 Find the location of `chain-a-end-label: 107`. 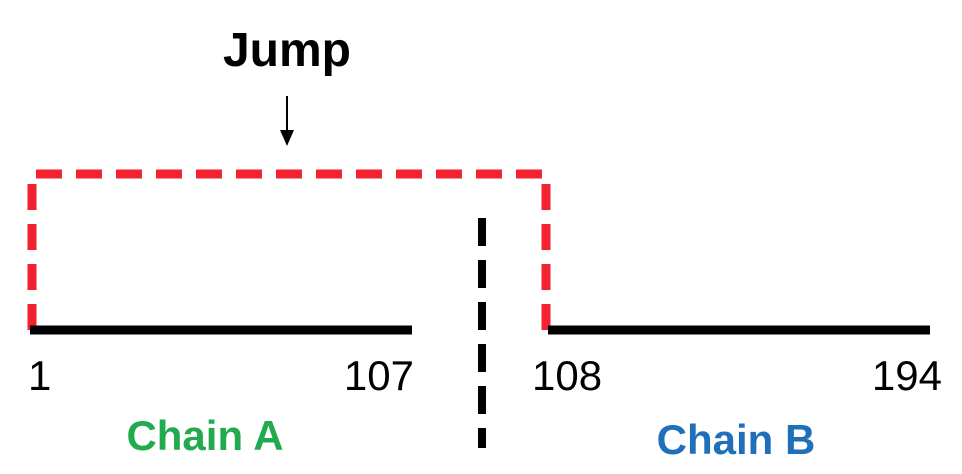

chain-a-end-label: 107 is located at coordinates (379, 375).